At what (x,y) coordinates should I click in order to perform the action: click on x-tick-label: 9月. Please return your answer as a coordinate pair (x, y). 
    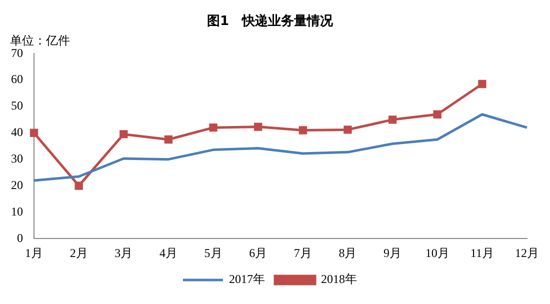
    Looking at the image, I should click on (393, 253).